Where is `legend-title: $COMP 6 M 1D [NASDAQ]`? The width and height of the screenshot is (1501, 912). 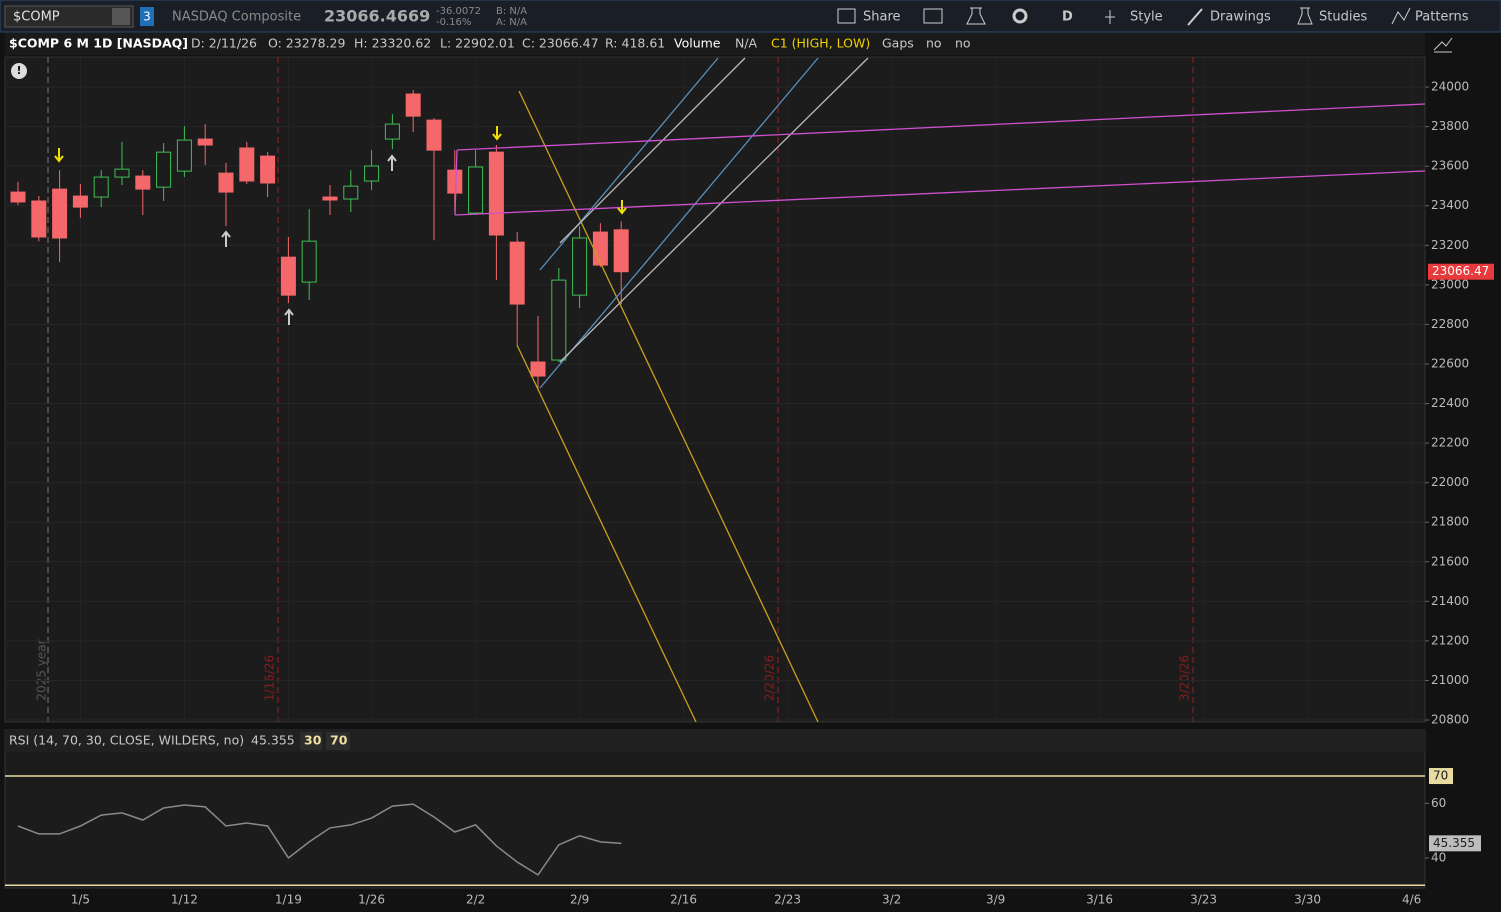 legend-title: $COMP 6 M 1D [NASDAQ] is located at coordinates (98, 43).